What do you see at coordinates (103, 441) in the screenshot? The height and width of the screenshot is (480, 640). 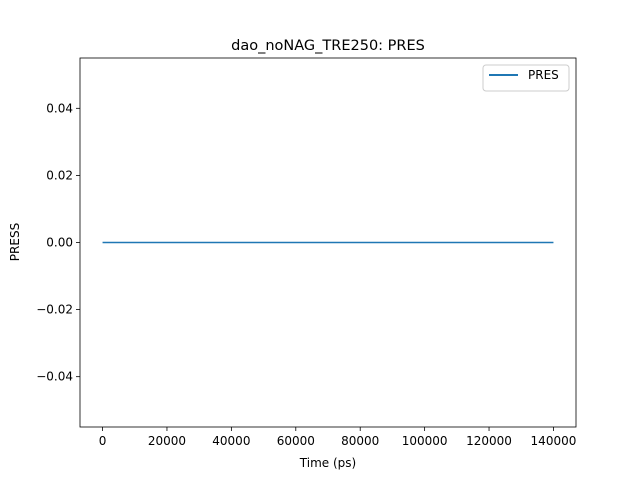 I see `x-tick-label: 0` at bounding box center [103, 441].